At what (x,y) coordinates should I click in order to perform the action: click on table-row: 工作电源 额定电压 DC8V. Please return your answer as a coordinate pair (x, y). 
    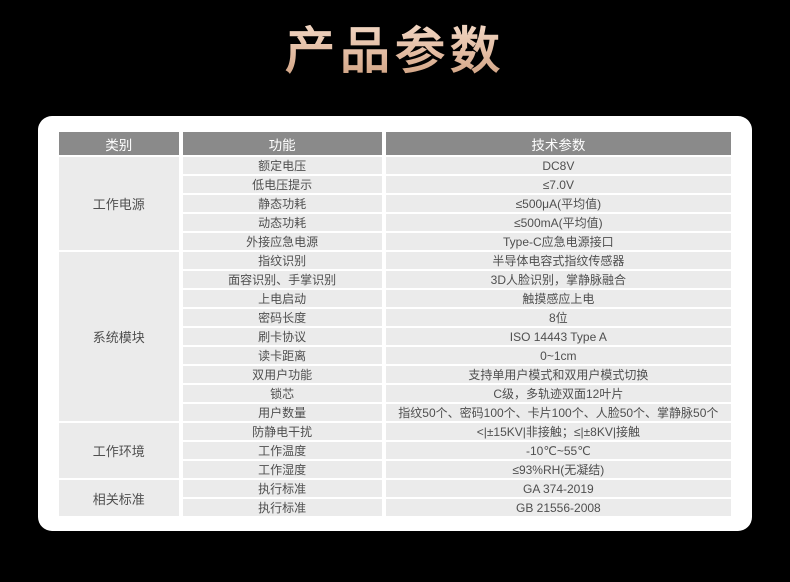
    Looking at the image, I should click on (395, 203).